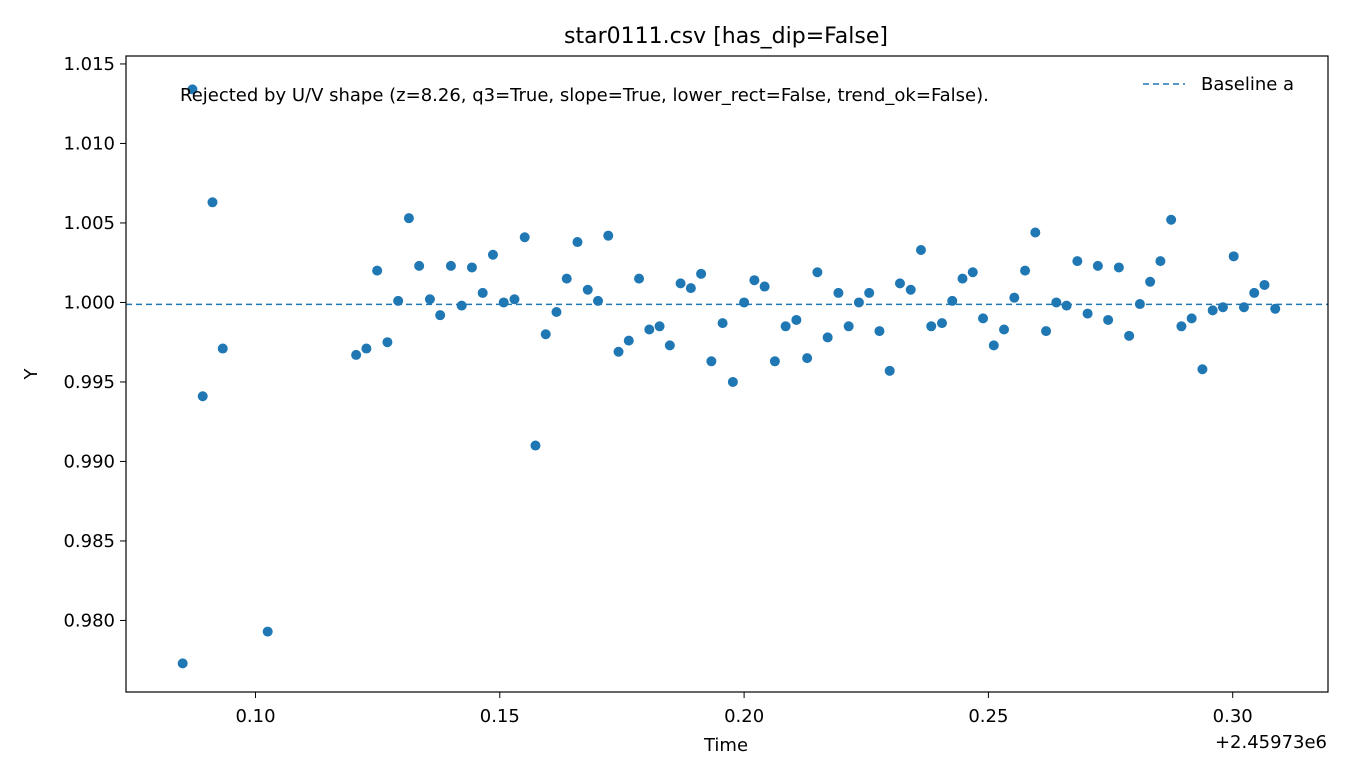 This screenshot has height=784, width=1350. What do you see at coordinates (89, 223) in the screenshot?
I see `y-tick-label: 1.005` at bounding box center [89, 223].